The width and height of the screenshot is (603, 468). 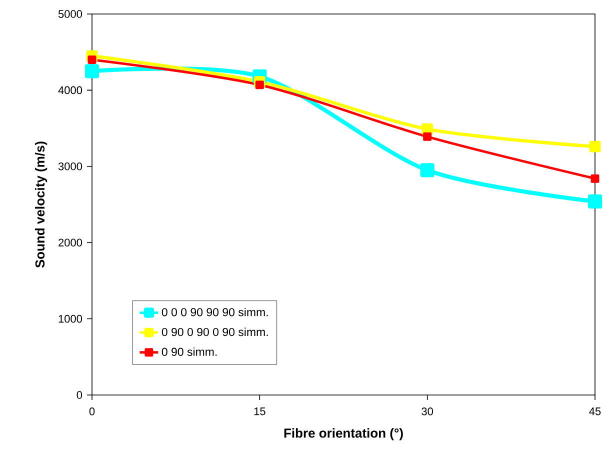 I want to click on x-tick-label: 15, so click(x=260, y=412).